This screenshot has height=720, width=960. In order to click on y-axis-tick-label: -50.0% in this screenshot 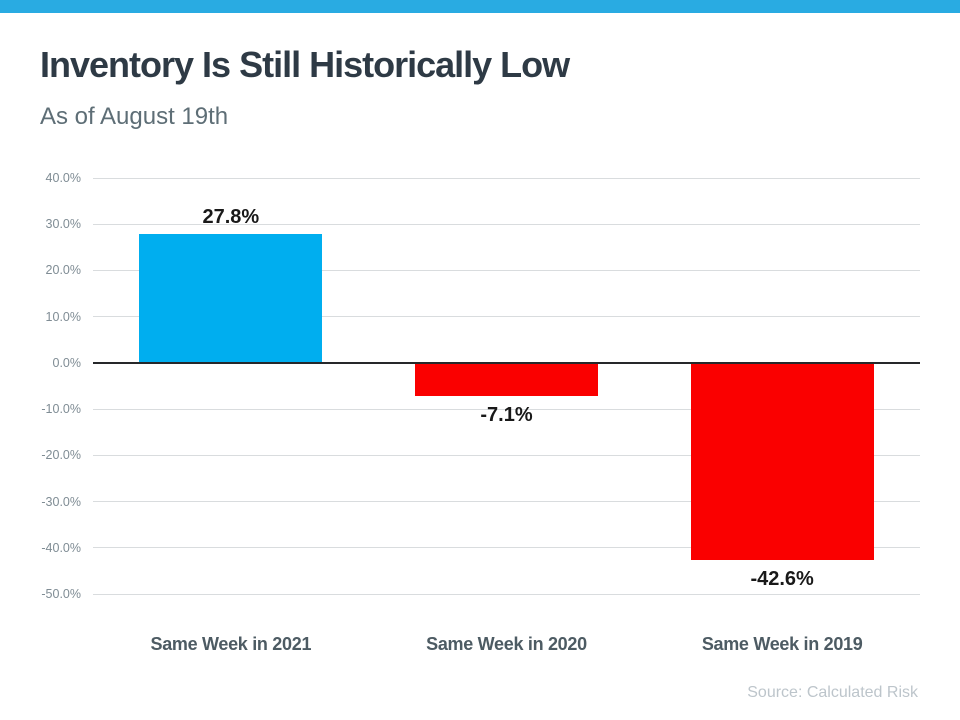, I will do `click(61, 594)`.